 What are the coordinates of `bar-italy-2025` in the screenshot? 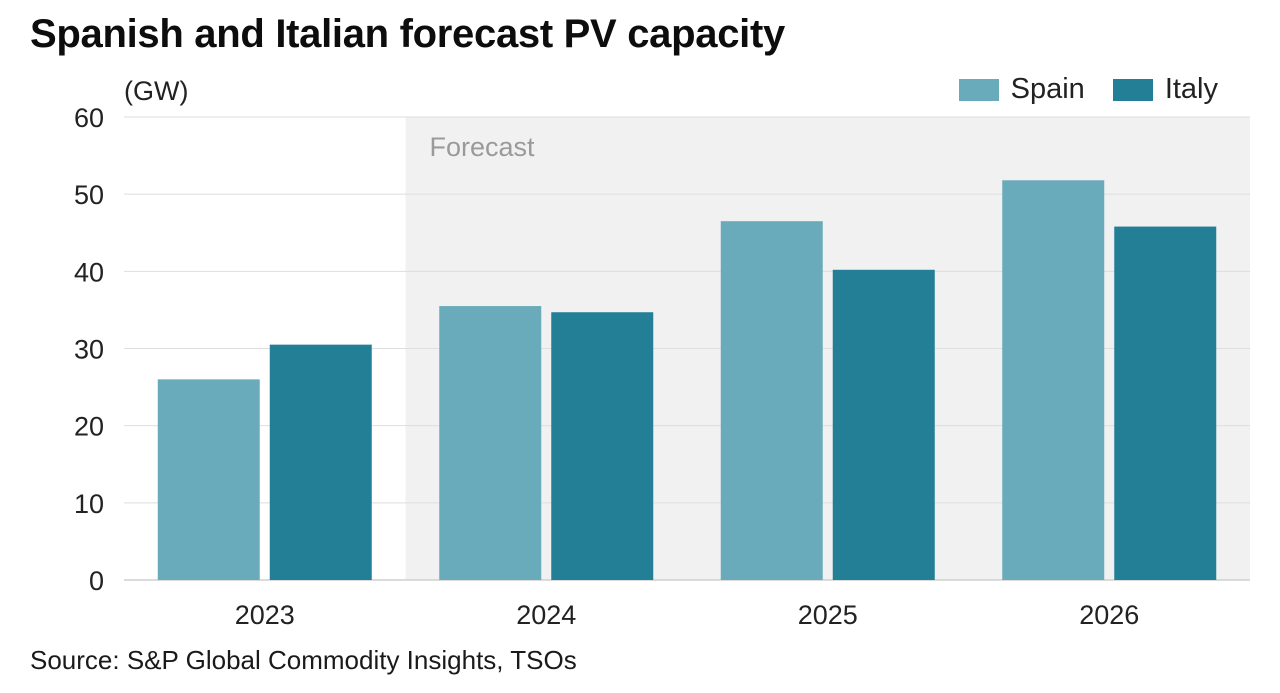 It's located at (883, 424).